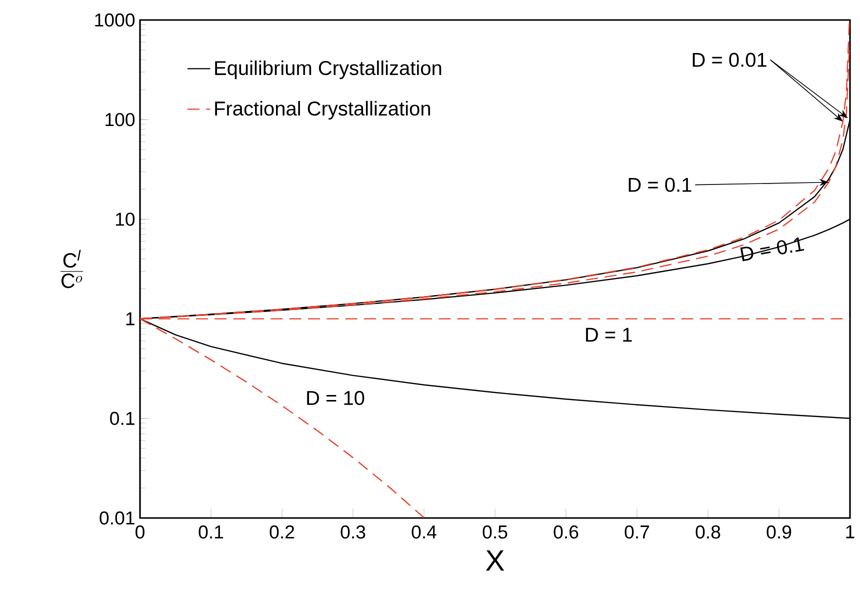 The image size is (860, 610). I want to click on x-tick-label: 0.8, so click(708, 532).